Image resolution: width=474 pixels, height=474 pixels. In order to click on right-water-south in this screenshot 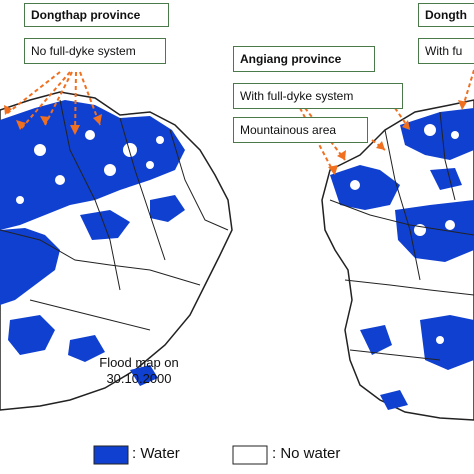, I will do `click(447, 342)`.